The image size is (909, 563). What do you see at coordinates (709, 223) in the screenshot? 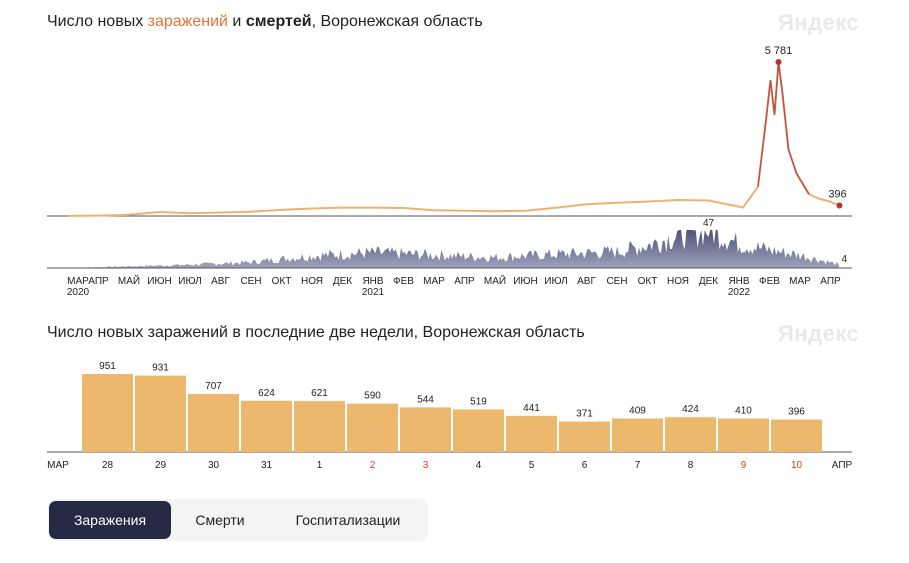
I see `deaths-peak-label: 47` at bounding box center [709, 223].